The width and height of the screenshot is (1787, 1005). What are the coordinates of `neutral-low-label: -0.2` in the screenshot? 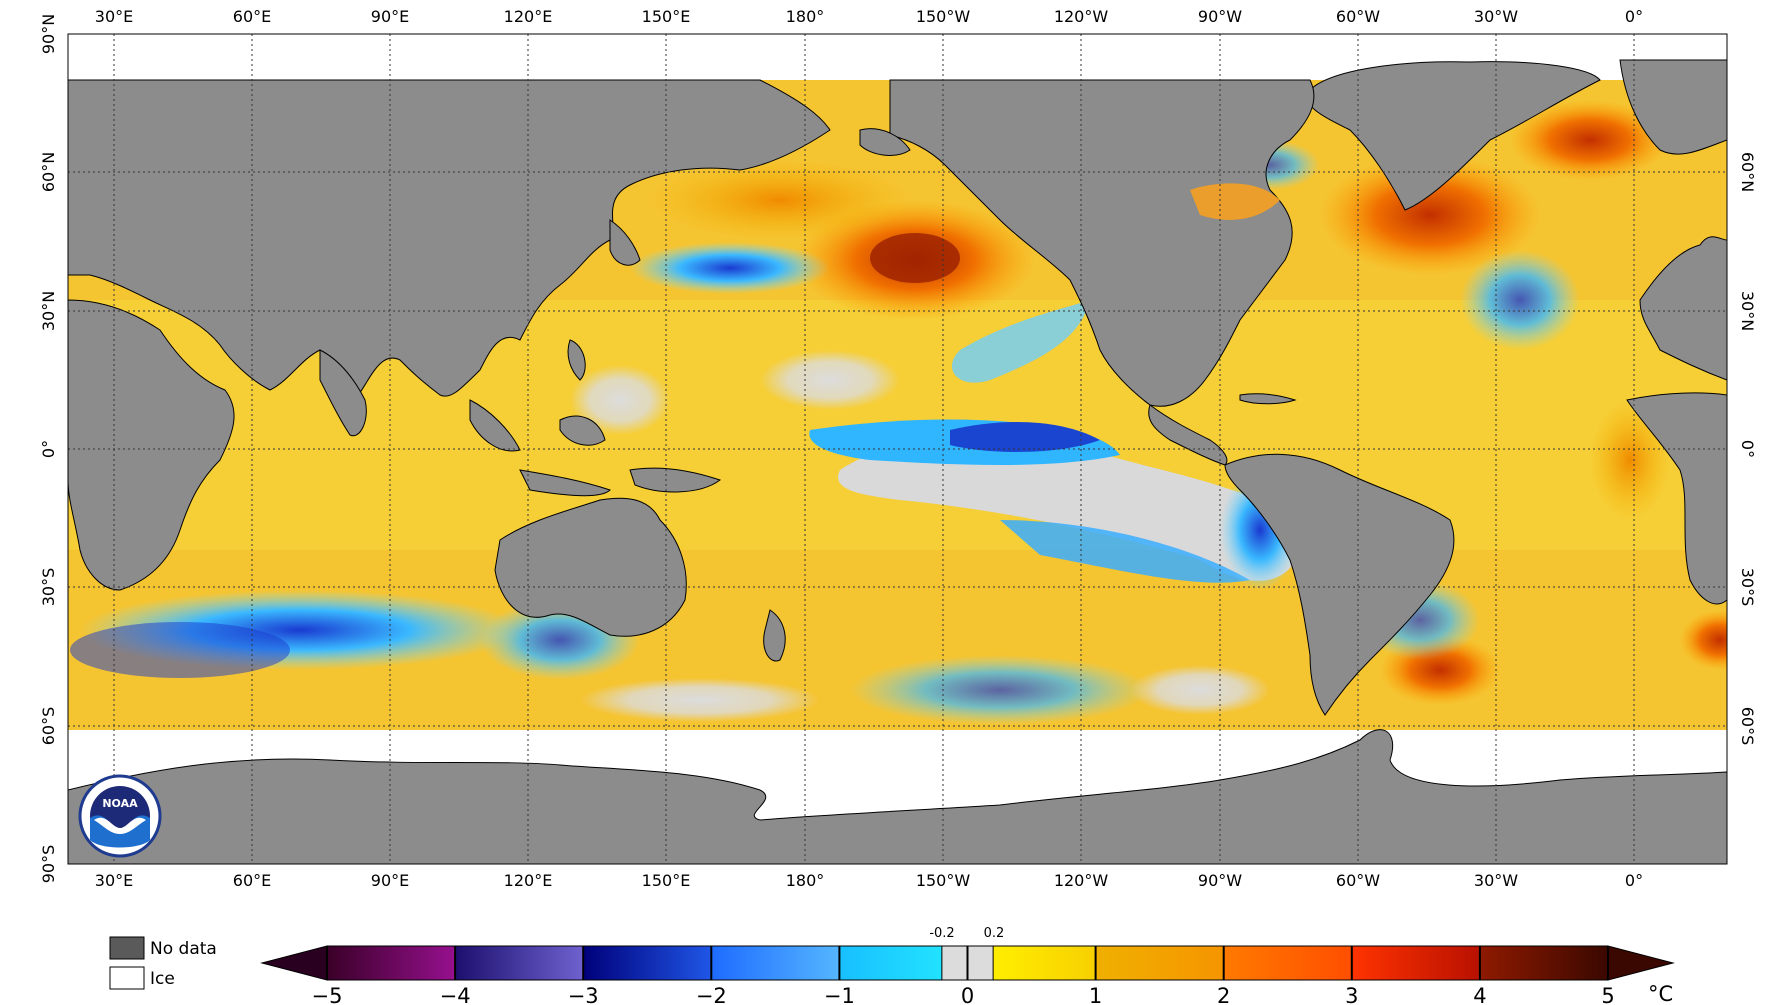 It's located at (941, 933).